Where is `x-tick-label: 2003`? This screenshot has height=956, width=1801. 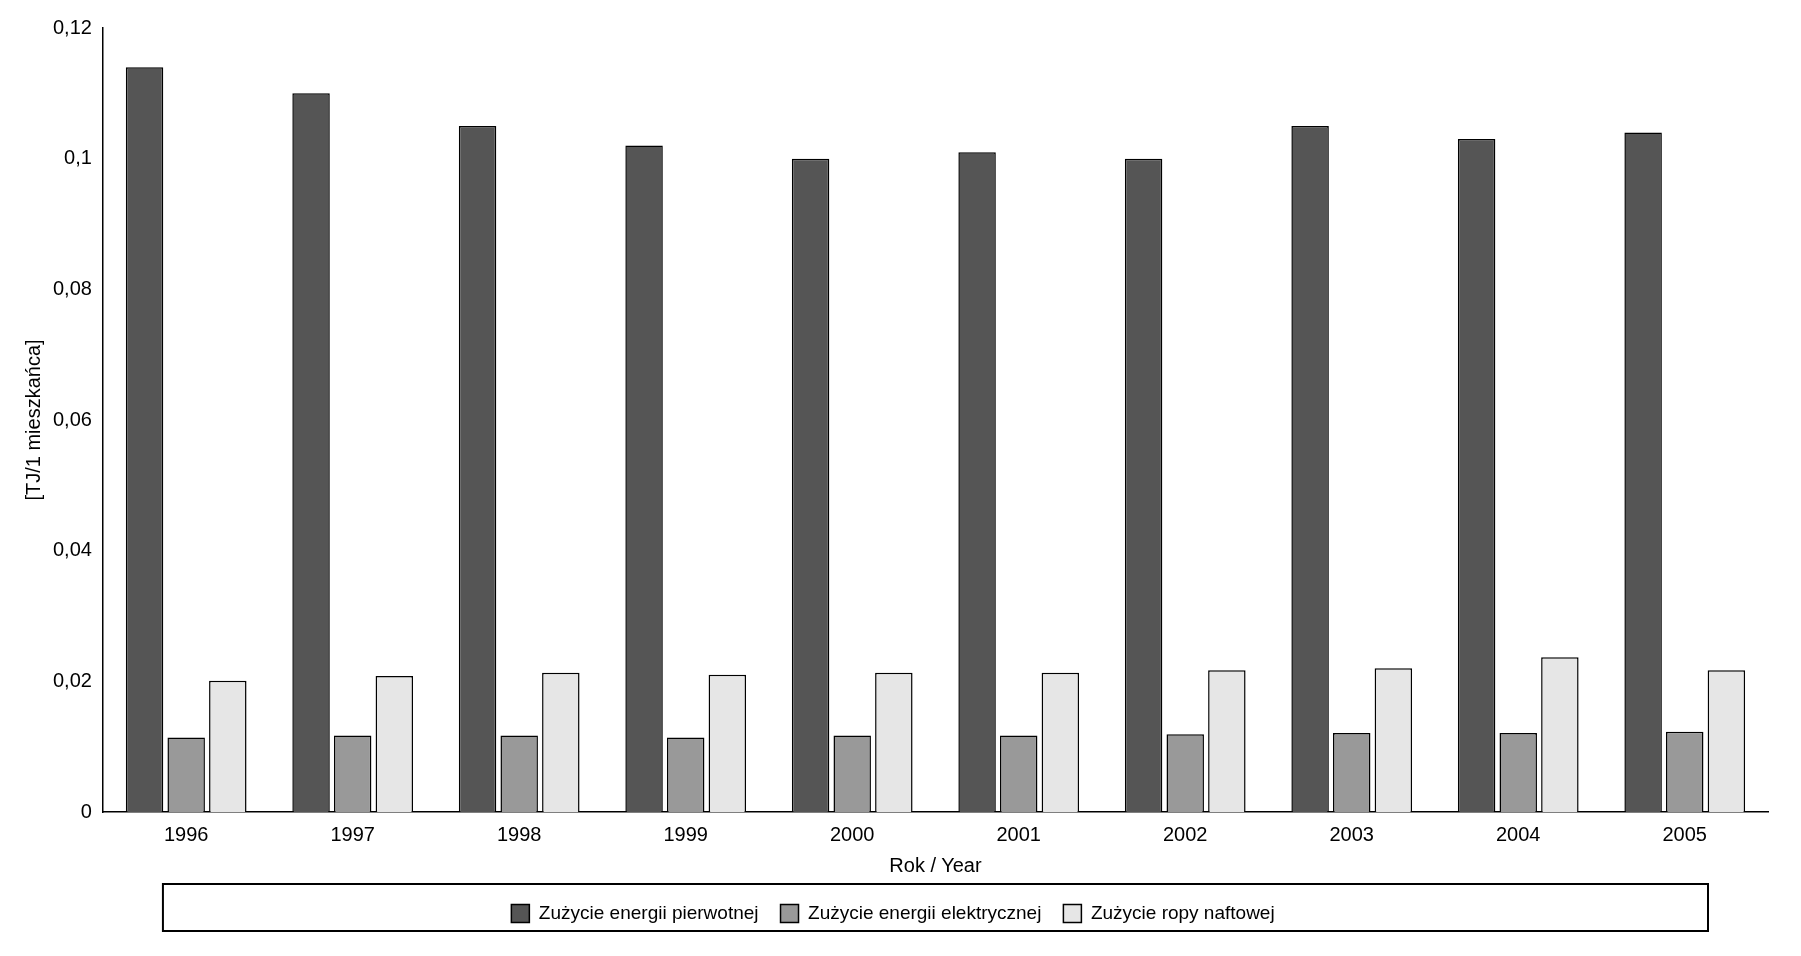 x-tick-label: 2003 is located at coordinates (1351, 833).